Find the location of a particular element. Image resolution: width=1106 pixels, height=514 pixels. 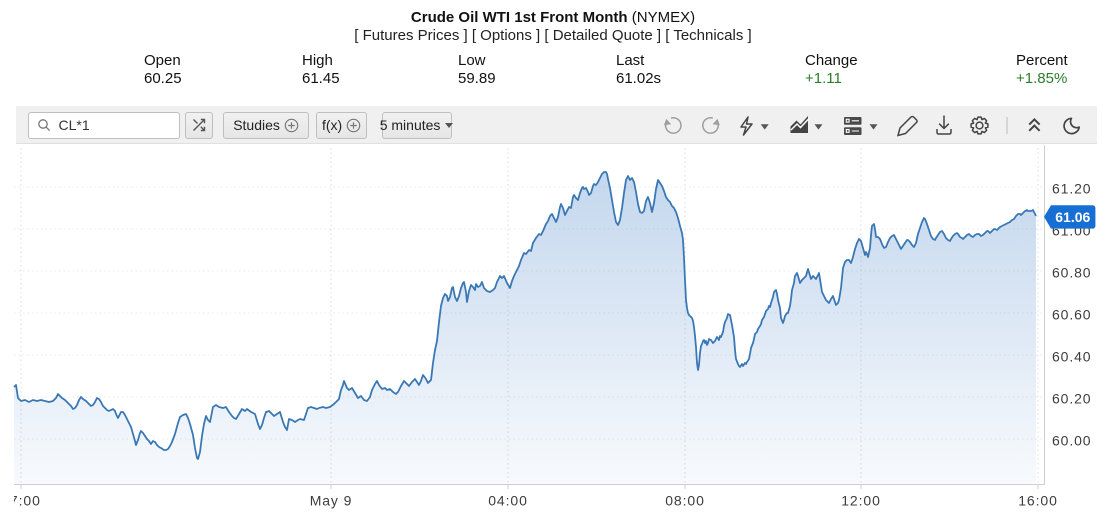

svg-text: 61.20 is located at coordinates (1072, 189).